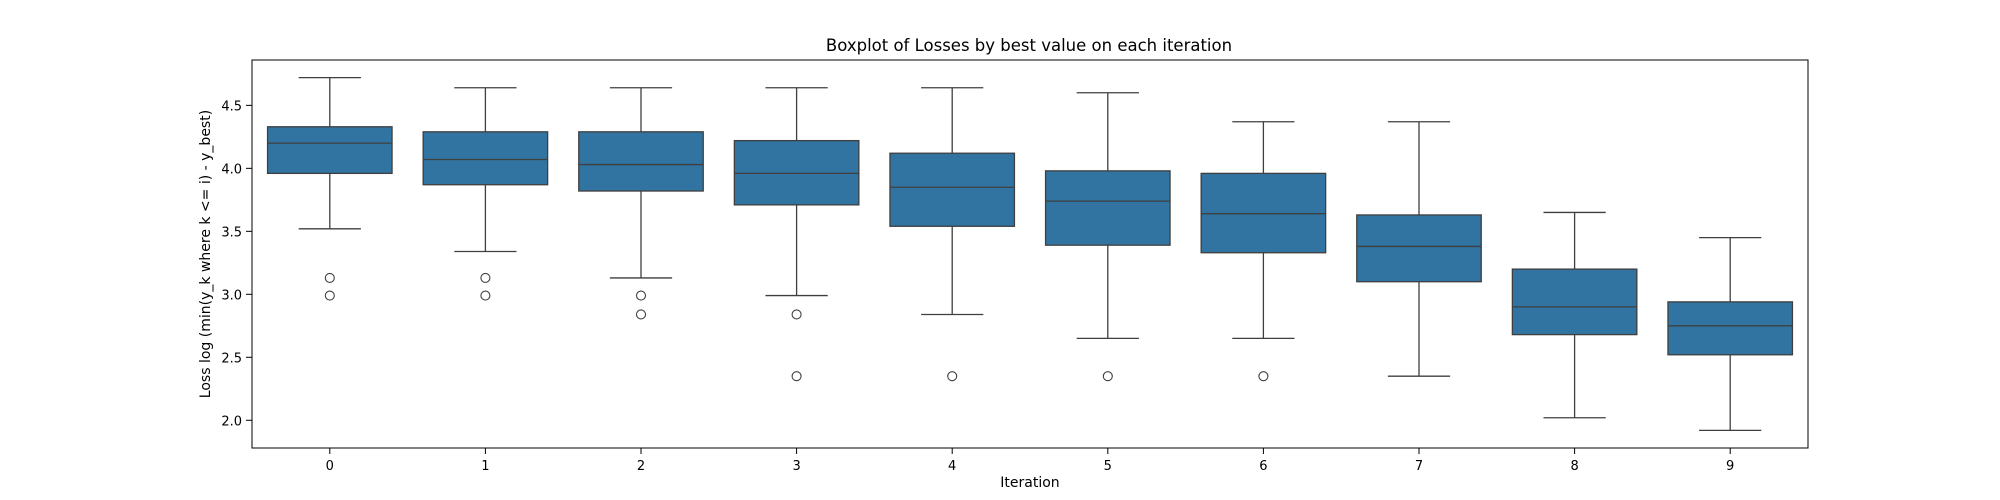 This screenshot has width=2000, height=500. What do you see at coordinates (236, 264) in the screenshot?
I see `y-axis: 2.0 2.5 3.0 3.5 4.0 4.5` at bounding box center [236, 264].